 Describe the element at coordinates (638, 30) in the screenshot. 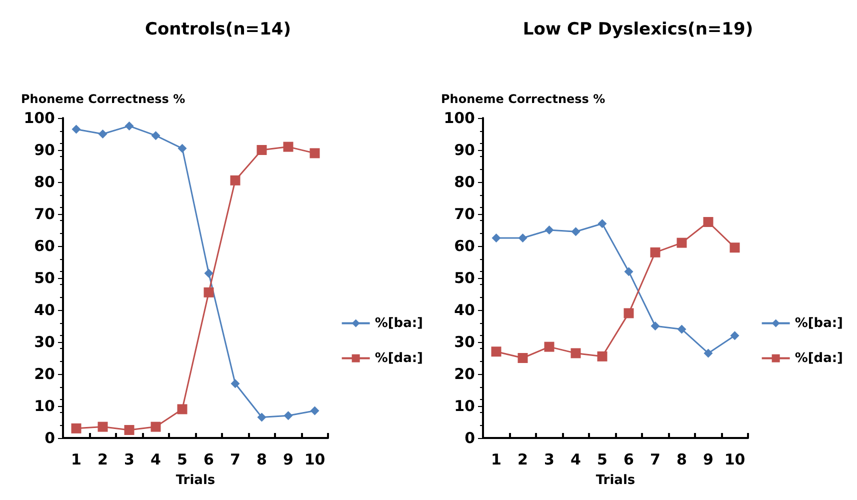

I see `chart-title: Low CP Dyslexics(n=19)` at that location.